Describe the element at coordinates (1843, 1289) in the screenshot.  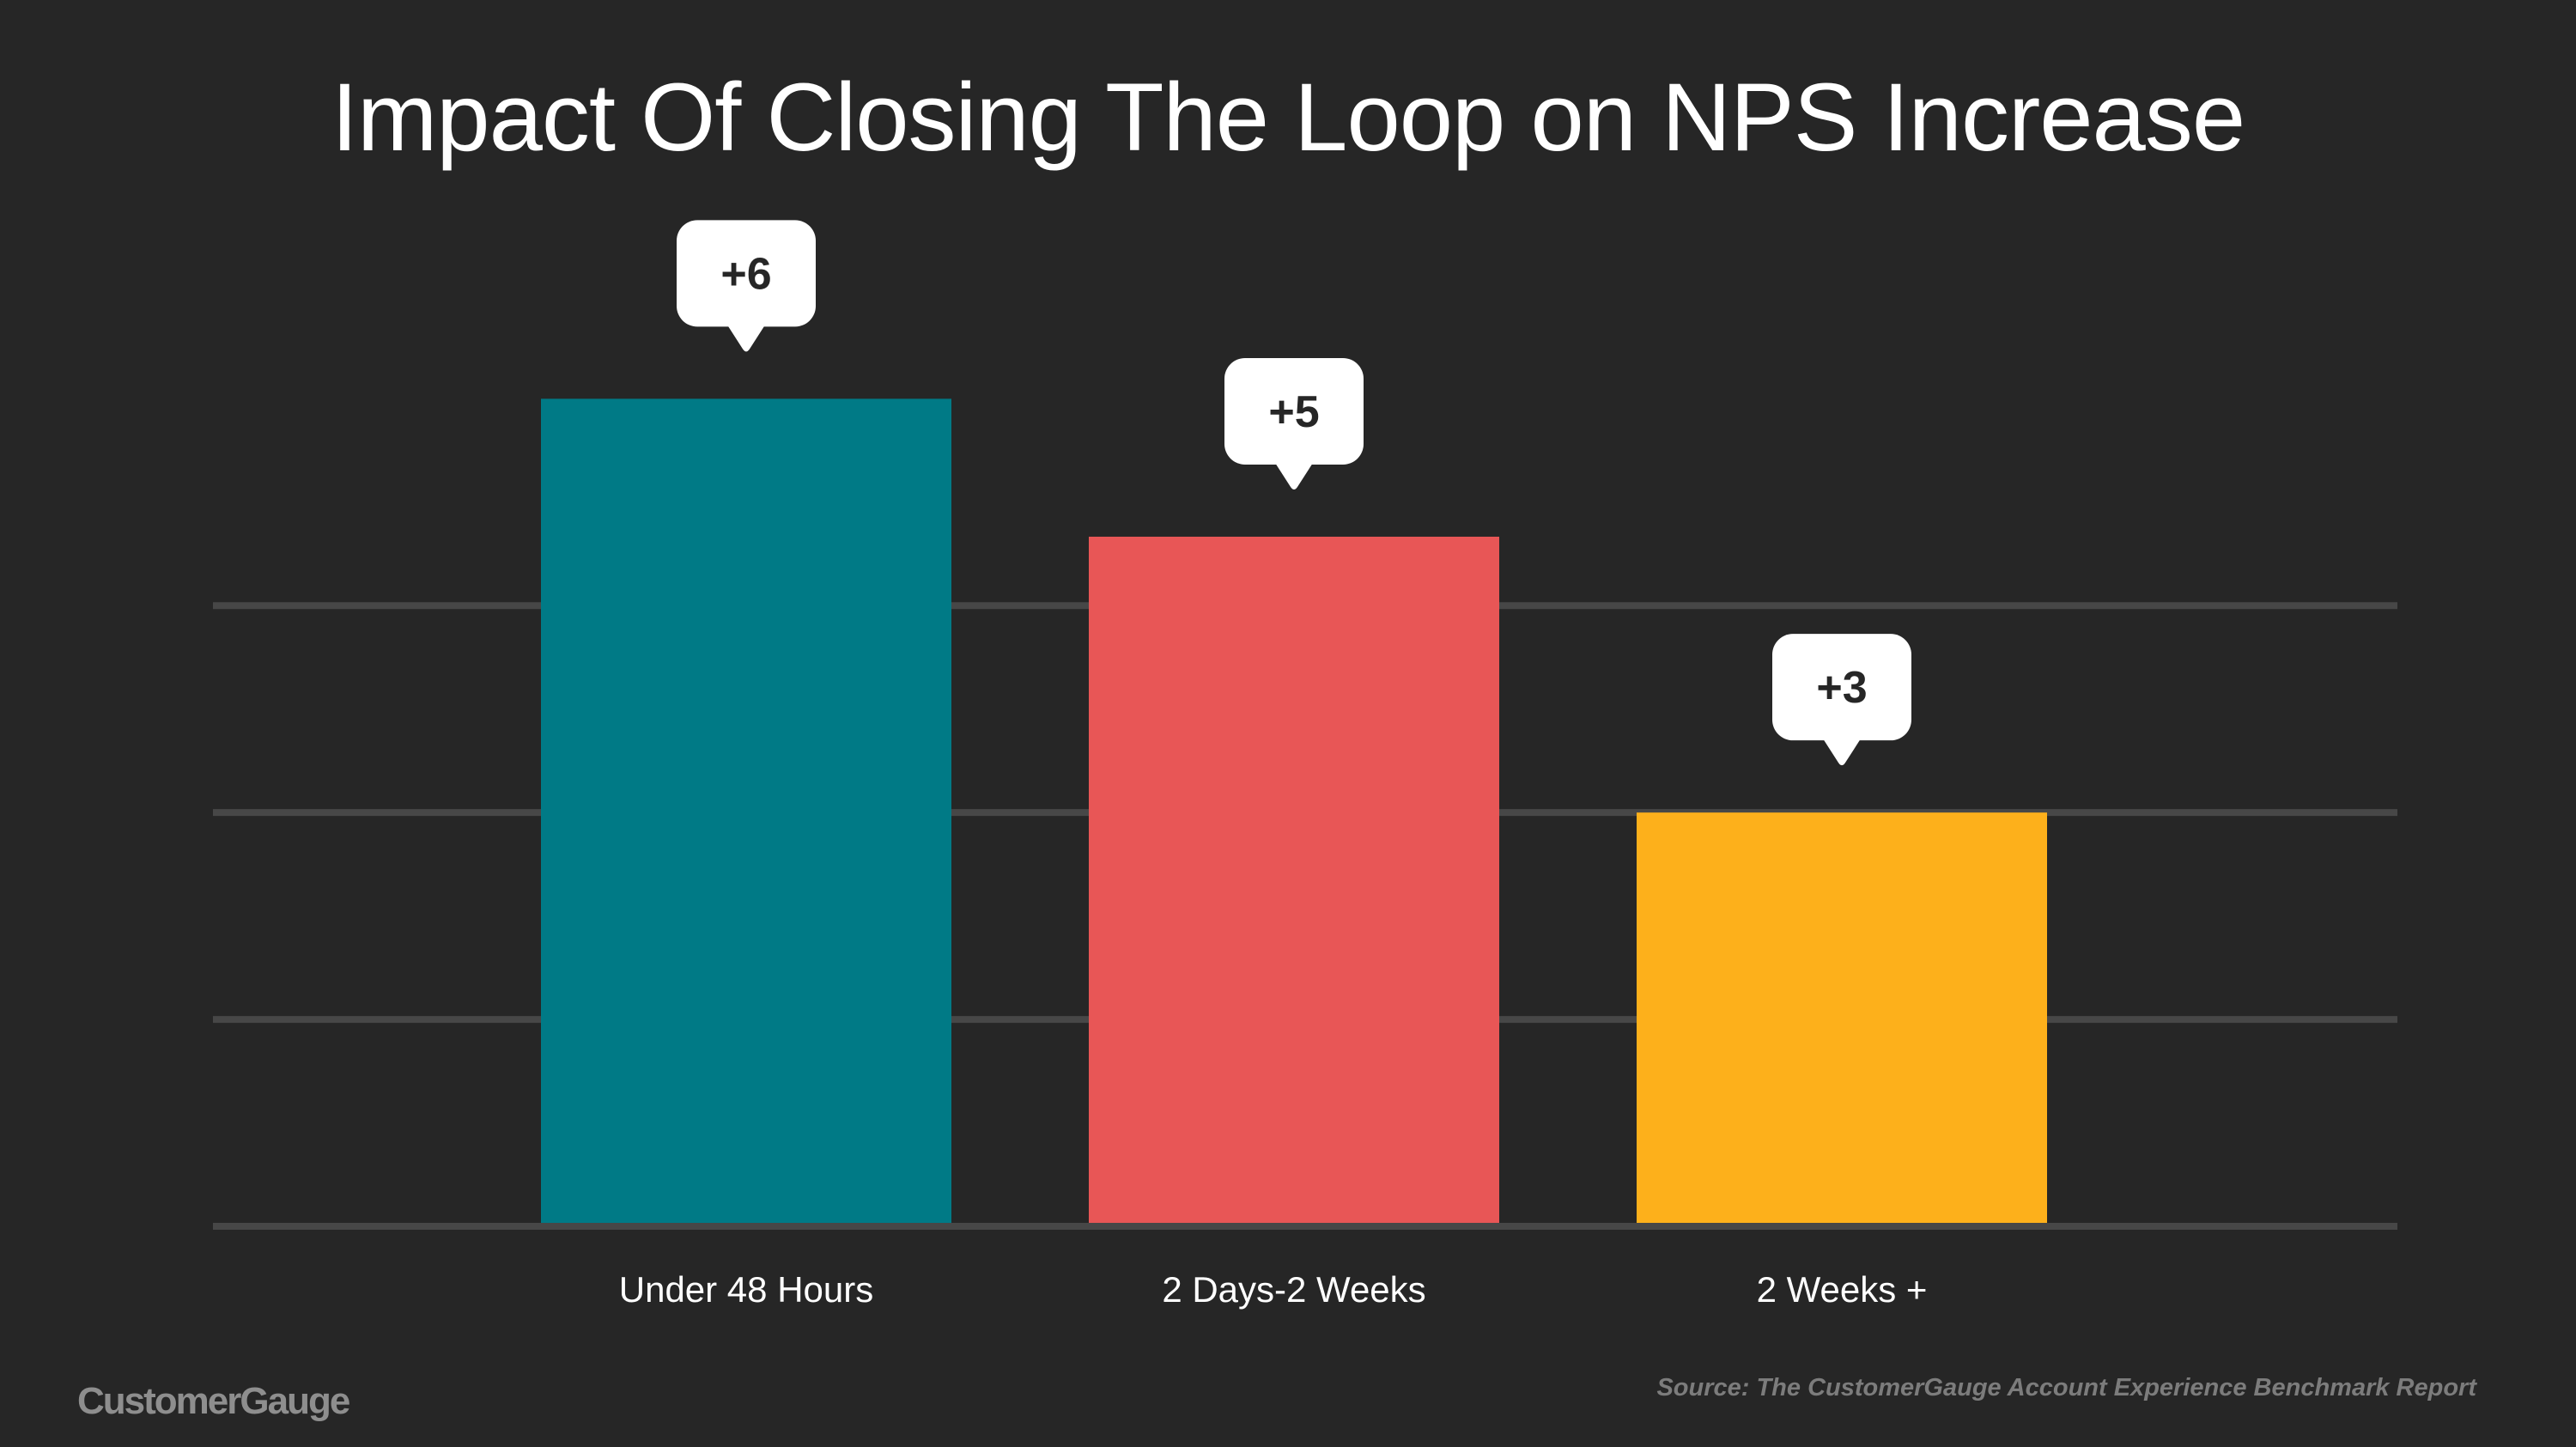
I see `category-label-2: 2 Weeks +` at that location.